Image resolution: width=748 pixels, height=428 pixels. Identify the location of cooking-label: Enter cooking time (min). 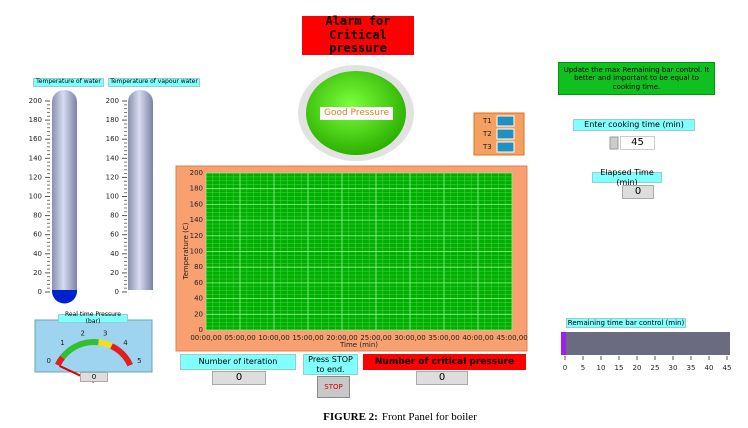
(634, 125).